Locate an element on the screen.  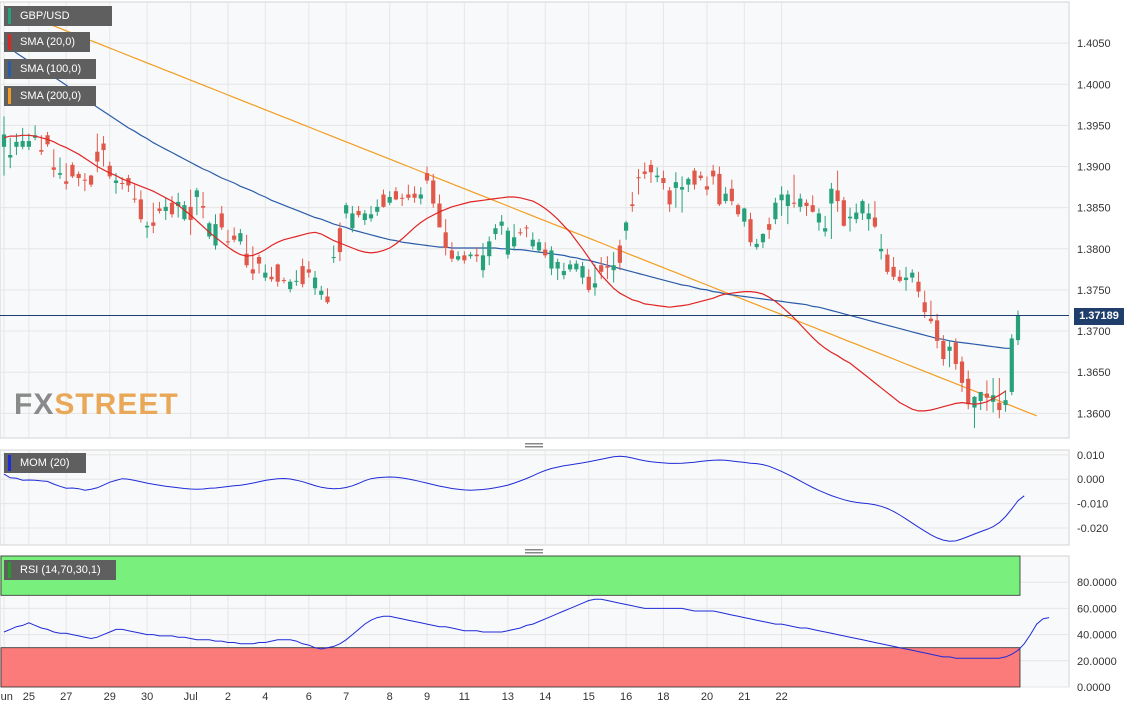
legend-sma20-swatch is located at coordinates (9, 42).